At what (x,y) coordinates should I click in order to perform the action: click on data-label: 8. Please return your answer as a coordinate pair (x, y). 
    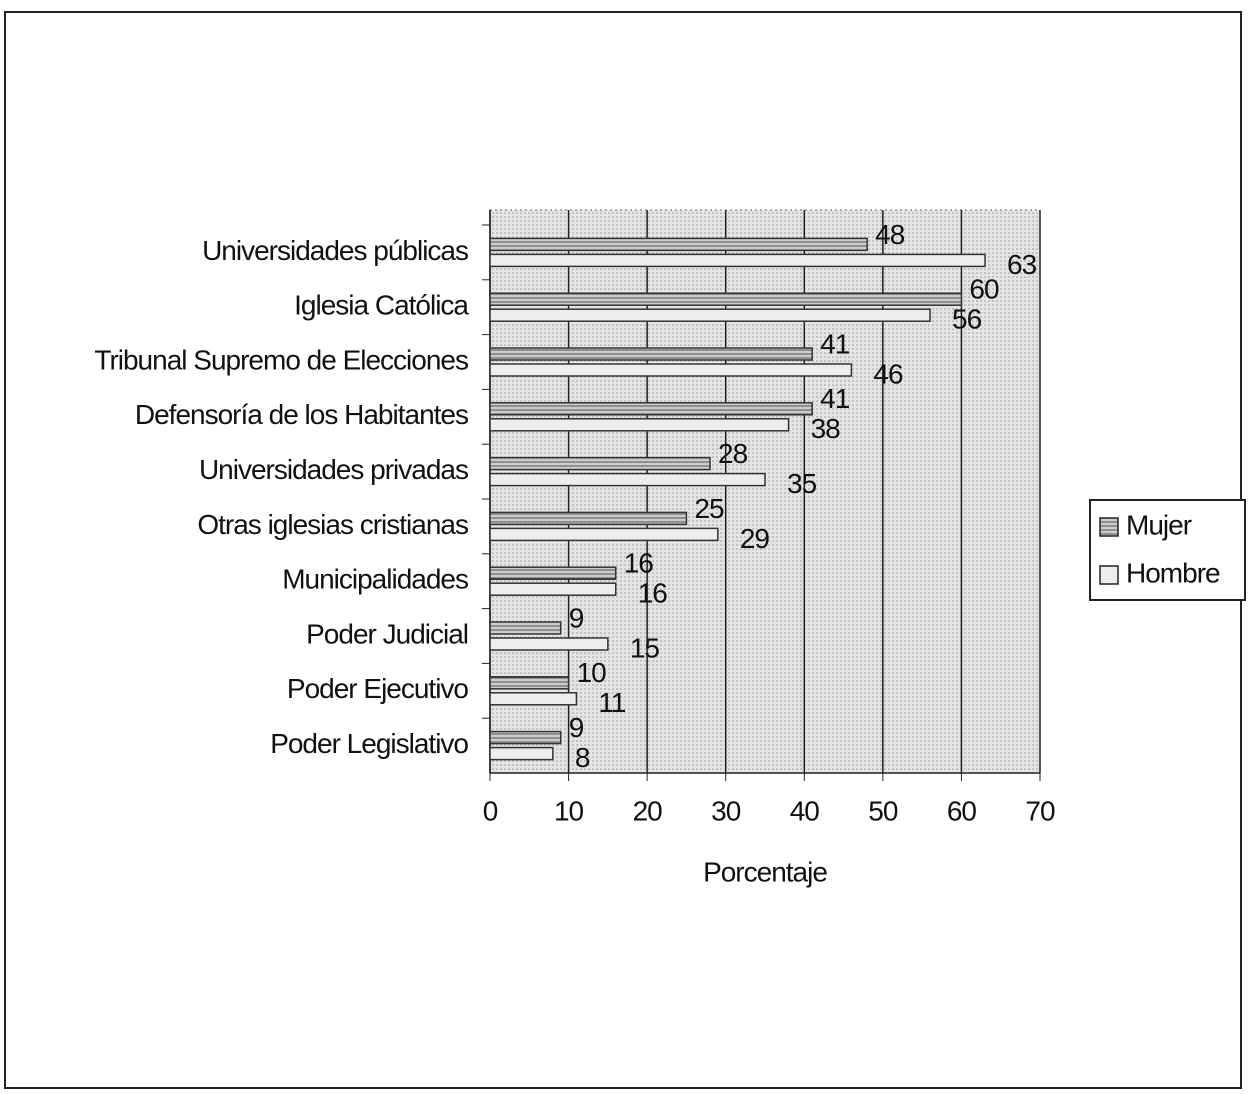
    Looking at the image, I should click on (582, 757).